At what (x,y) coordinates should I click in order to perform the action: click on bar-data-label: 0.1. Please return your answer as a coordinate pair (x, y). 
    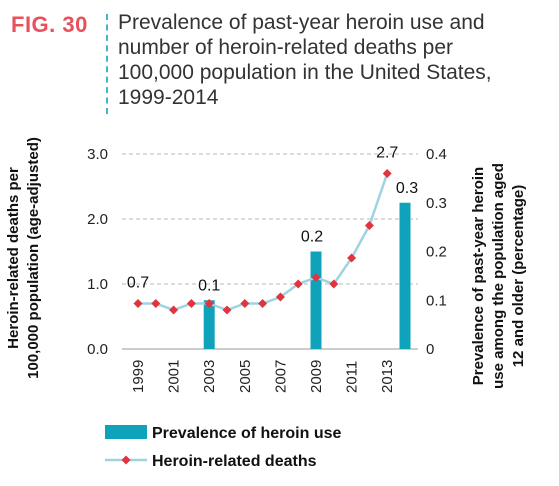
    Looking at the image, I should click on (209, 285).